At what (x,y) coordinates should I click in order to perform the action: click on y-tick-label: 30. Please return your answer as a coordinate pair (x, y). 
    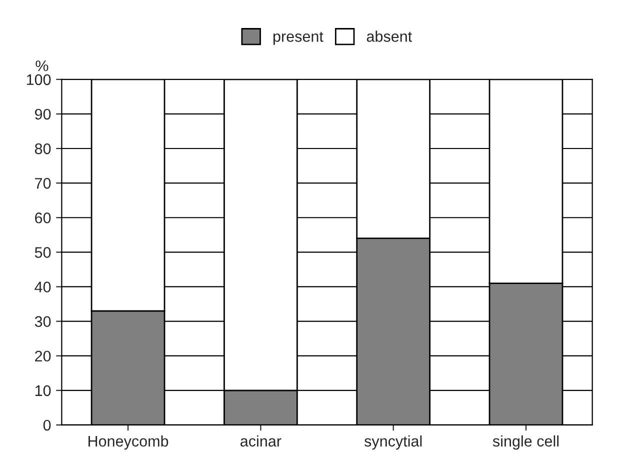
    Looking at the image, I should click on (42, 321).